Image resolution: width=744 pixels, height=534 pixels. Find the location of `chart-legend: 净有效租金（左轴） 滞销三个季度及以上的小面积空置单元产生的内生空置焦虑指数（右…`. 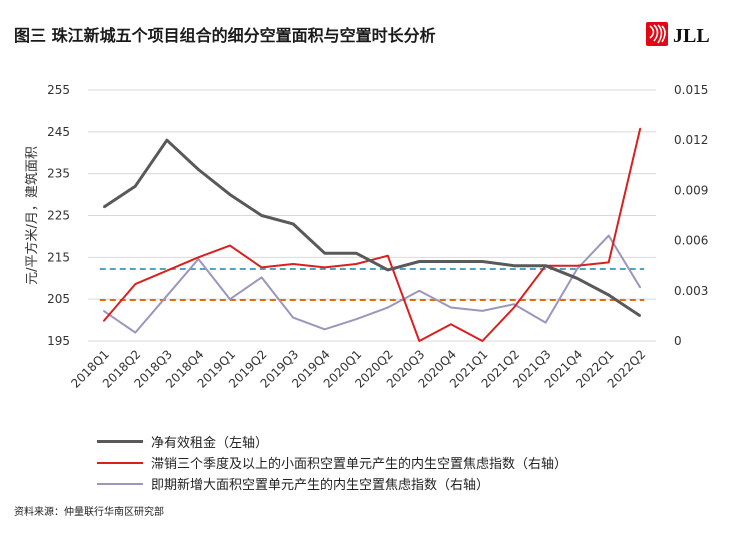

chart-legend: 净有效租金（左轴） 滞销三个季度及以上的小面积空置单元产生的内生空置焦虑指数（右… is located at coordinates (332, 462).